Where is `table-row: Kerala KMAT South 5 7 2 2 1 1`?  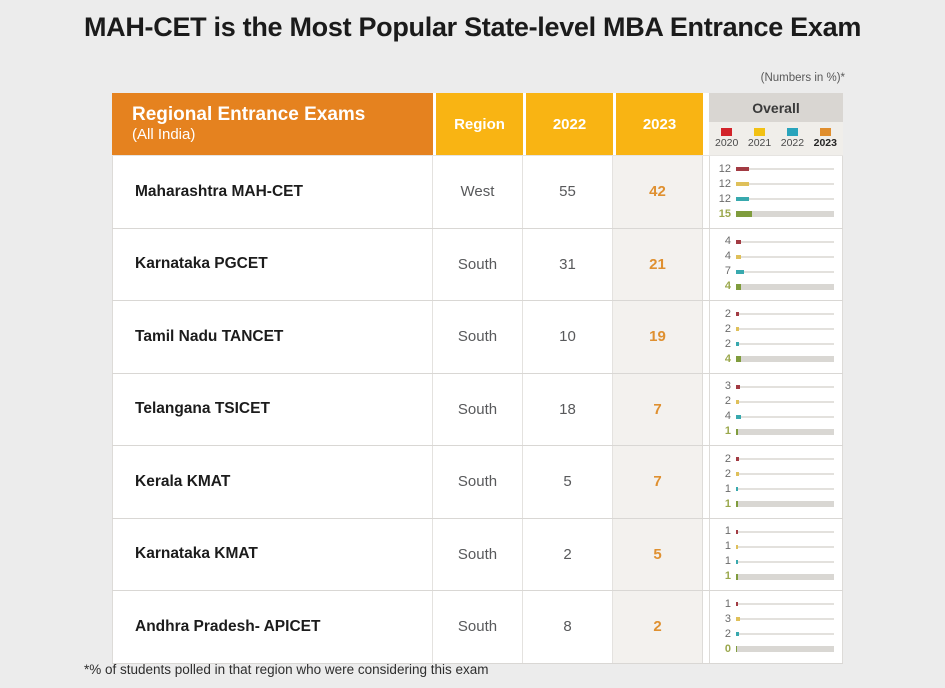
table-row: Kerala KMAT South 5 7 2 2 1 1 is located at coordinates (477, 482).